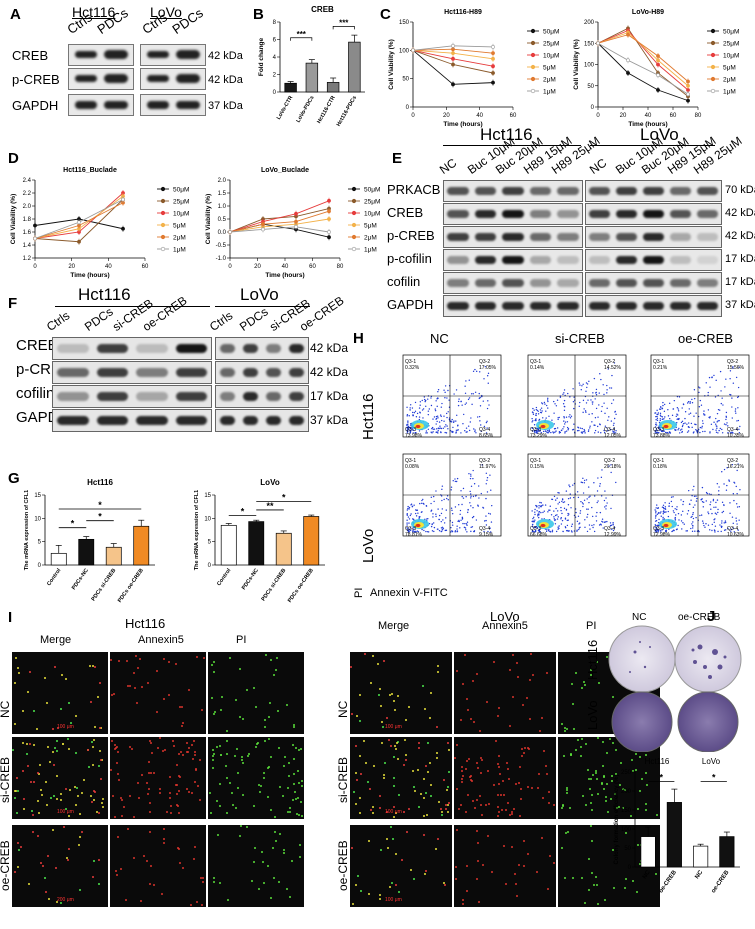  I want to click on kda-label: 17 kDa, so click(329, 396).